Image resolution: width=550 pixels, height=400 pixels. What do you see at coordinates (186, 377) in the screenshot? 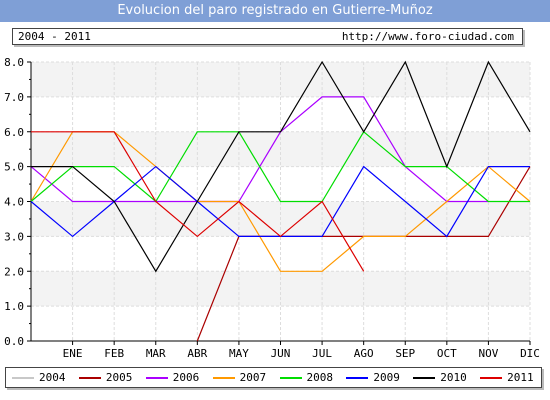
I see `legend-label: 2006` at bounding box center [186, 377].